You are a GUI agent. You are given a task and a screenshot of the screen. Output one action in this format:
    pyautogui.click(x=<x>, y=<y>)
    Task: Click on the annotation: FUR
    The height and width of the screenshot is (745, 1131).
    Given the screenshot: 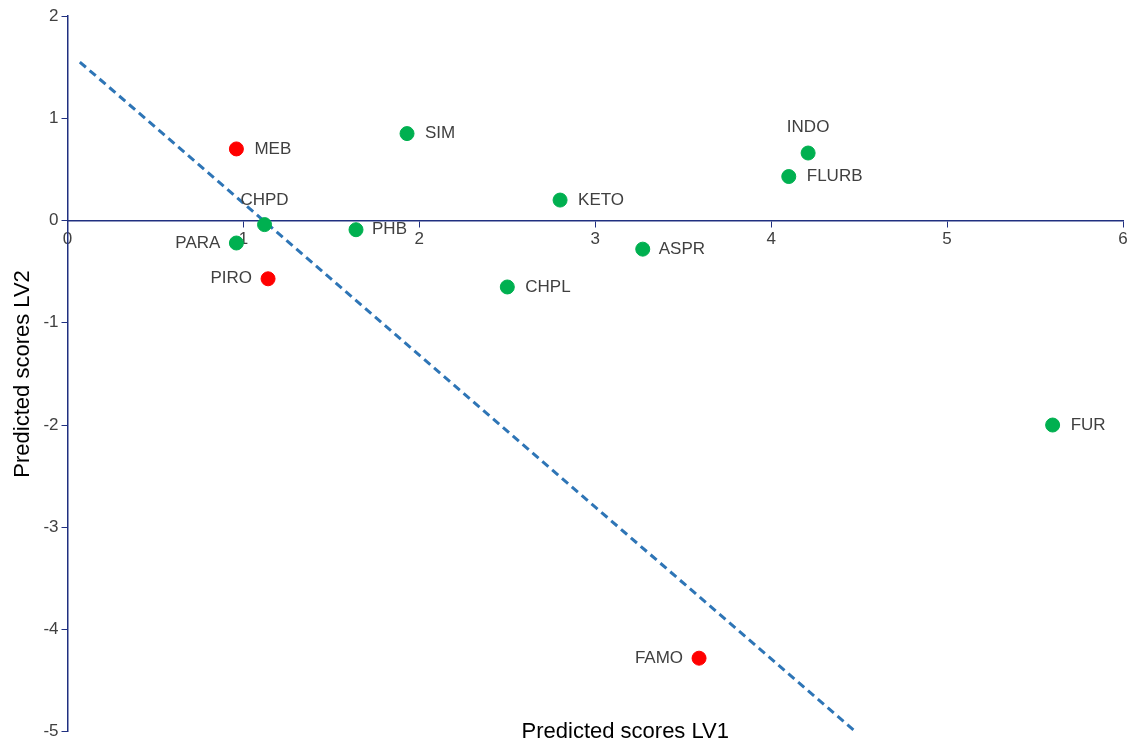 What is the action you would take?
    pyautogui.click(x=1088, y=424)
    